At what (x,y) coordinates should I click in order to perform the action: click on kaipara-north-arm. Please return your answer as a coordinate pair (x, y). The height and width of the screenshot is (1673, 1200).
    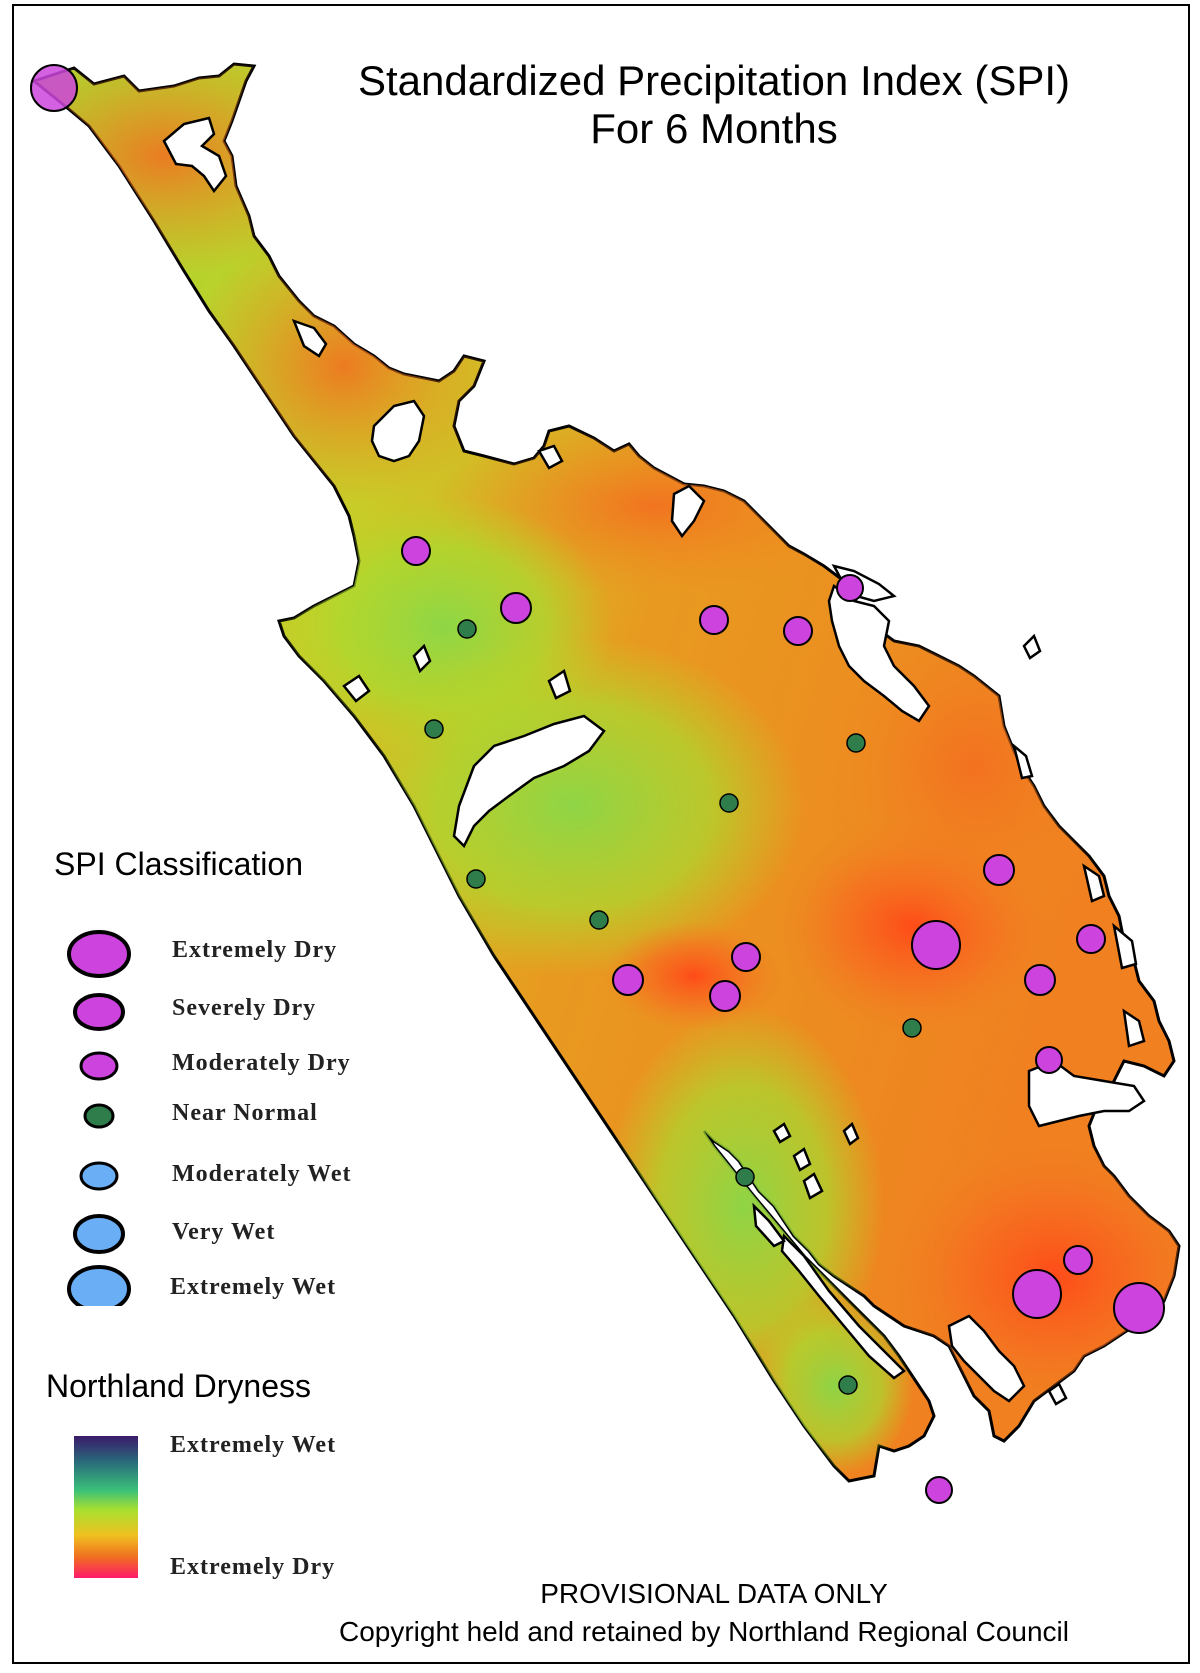
    Looking at the image, I should click on (769, 1225).